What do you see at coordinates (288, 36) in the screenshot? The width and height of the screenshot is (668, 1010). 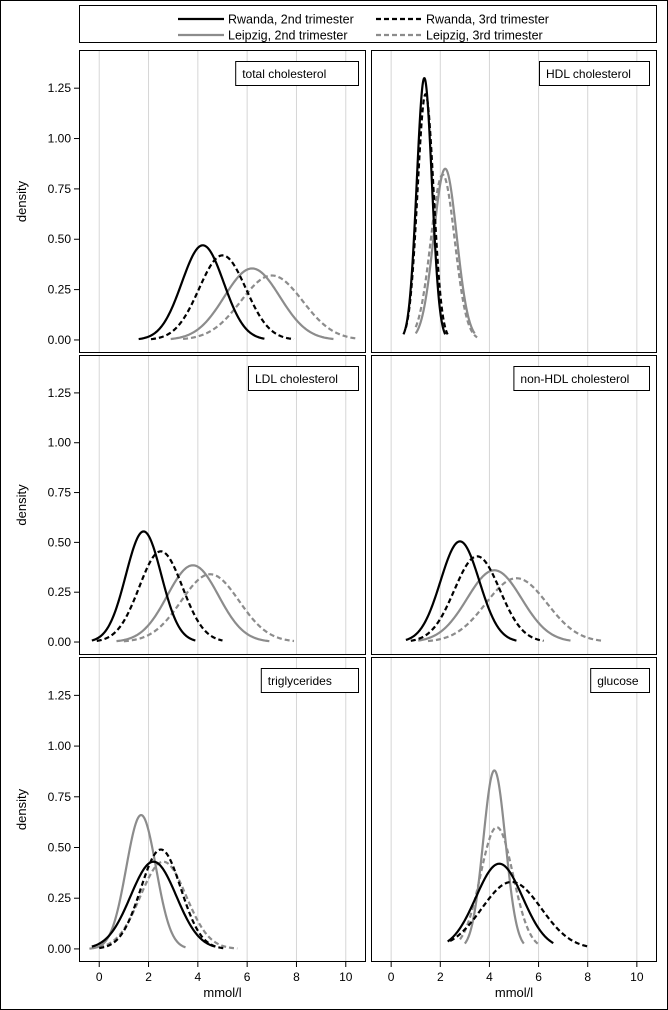 I see `legend-label-l2: Leipzig, 2nd trimester` at bounding box center [288, 36].